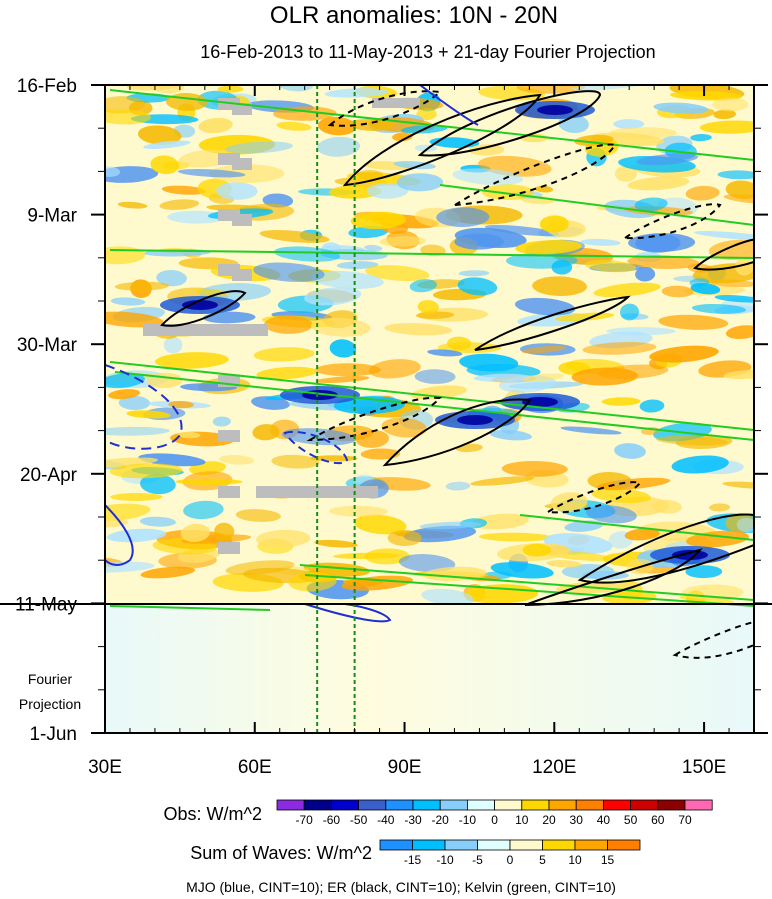 The height and width of the screenshot is (899, 772). What do you see at coordinates (332, 820) in the screenshot?
I see `colorbar-level-label: -60` at bounding box center [332, 820].